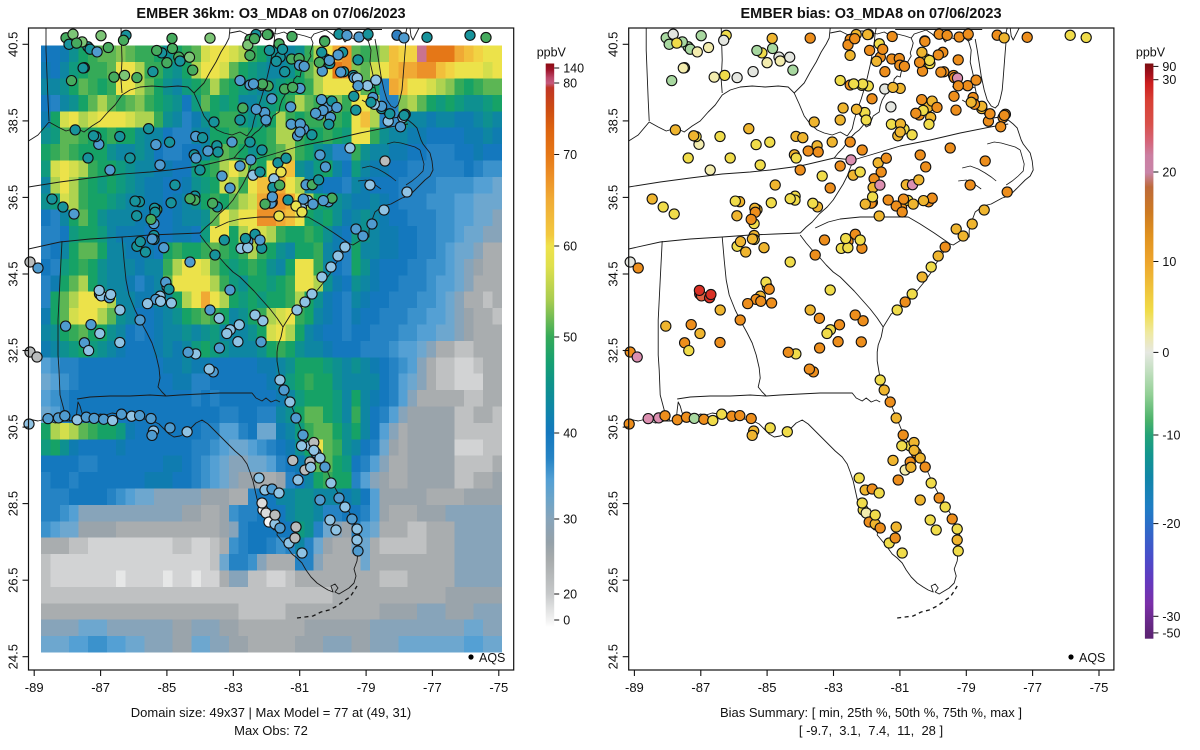 Image resolution: width=1200 pixels, height=750 pixels. Describe the element at coordinates (1169, 262) in the screenshot. I see `svg-text: 10` at that location.